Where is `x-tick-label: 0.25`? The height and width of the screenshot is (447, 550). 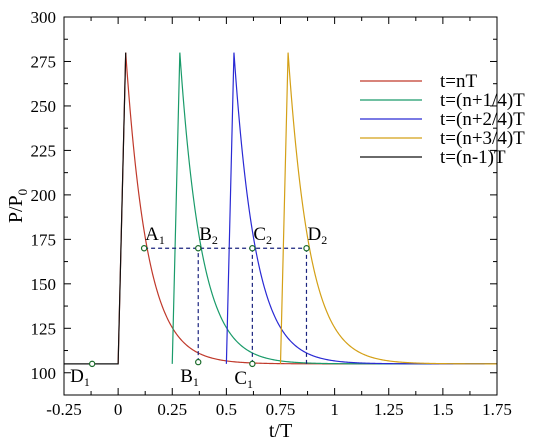
x-tick-label: 0.25 is located at coordinates (172, 409).